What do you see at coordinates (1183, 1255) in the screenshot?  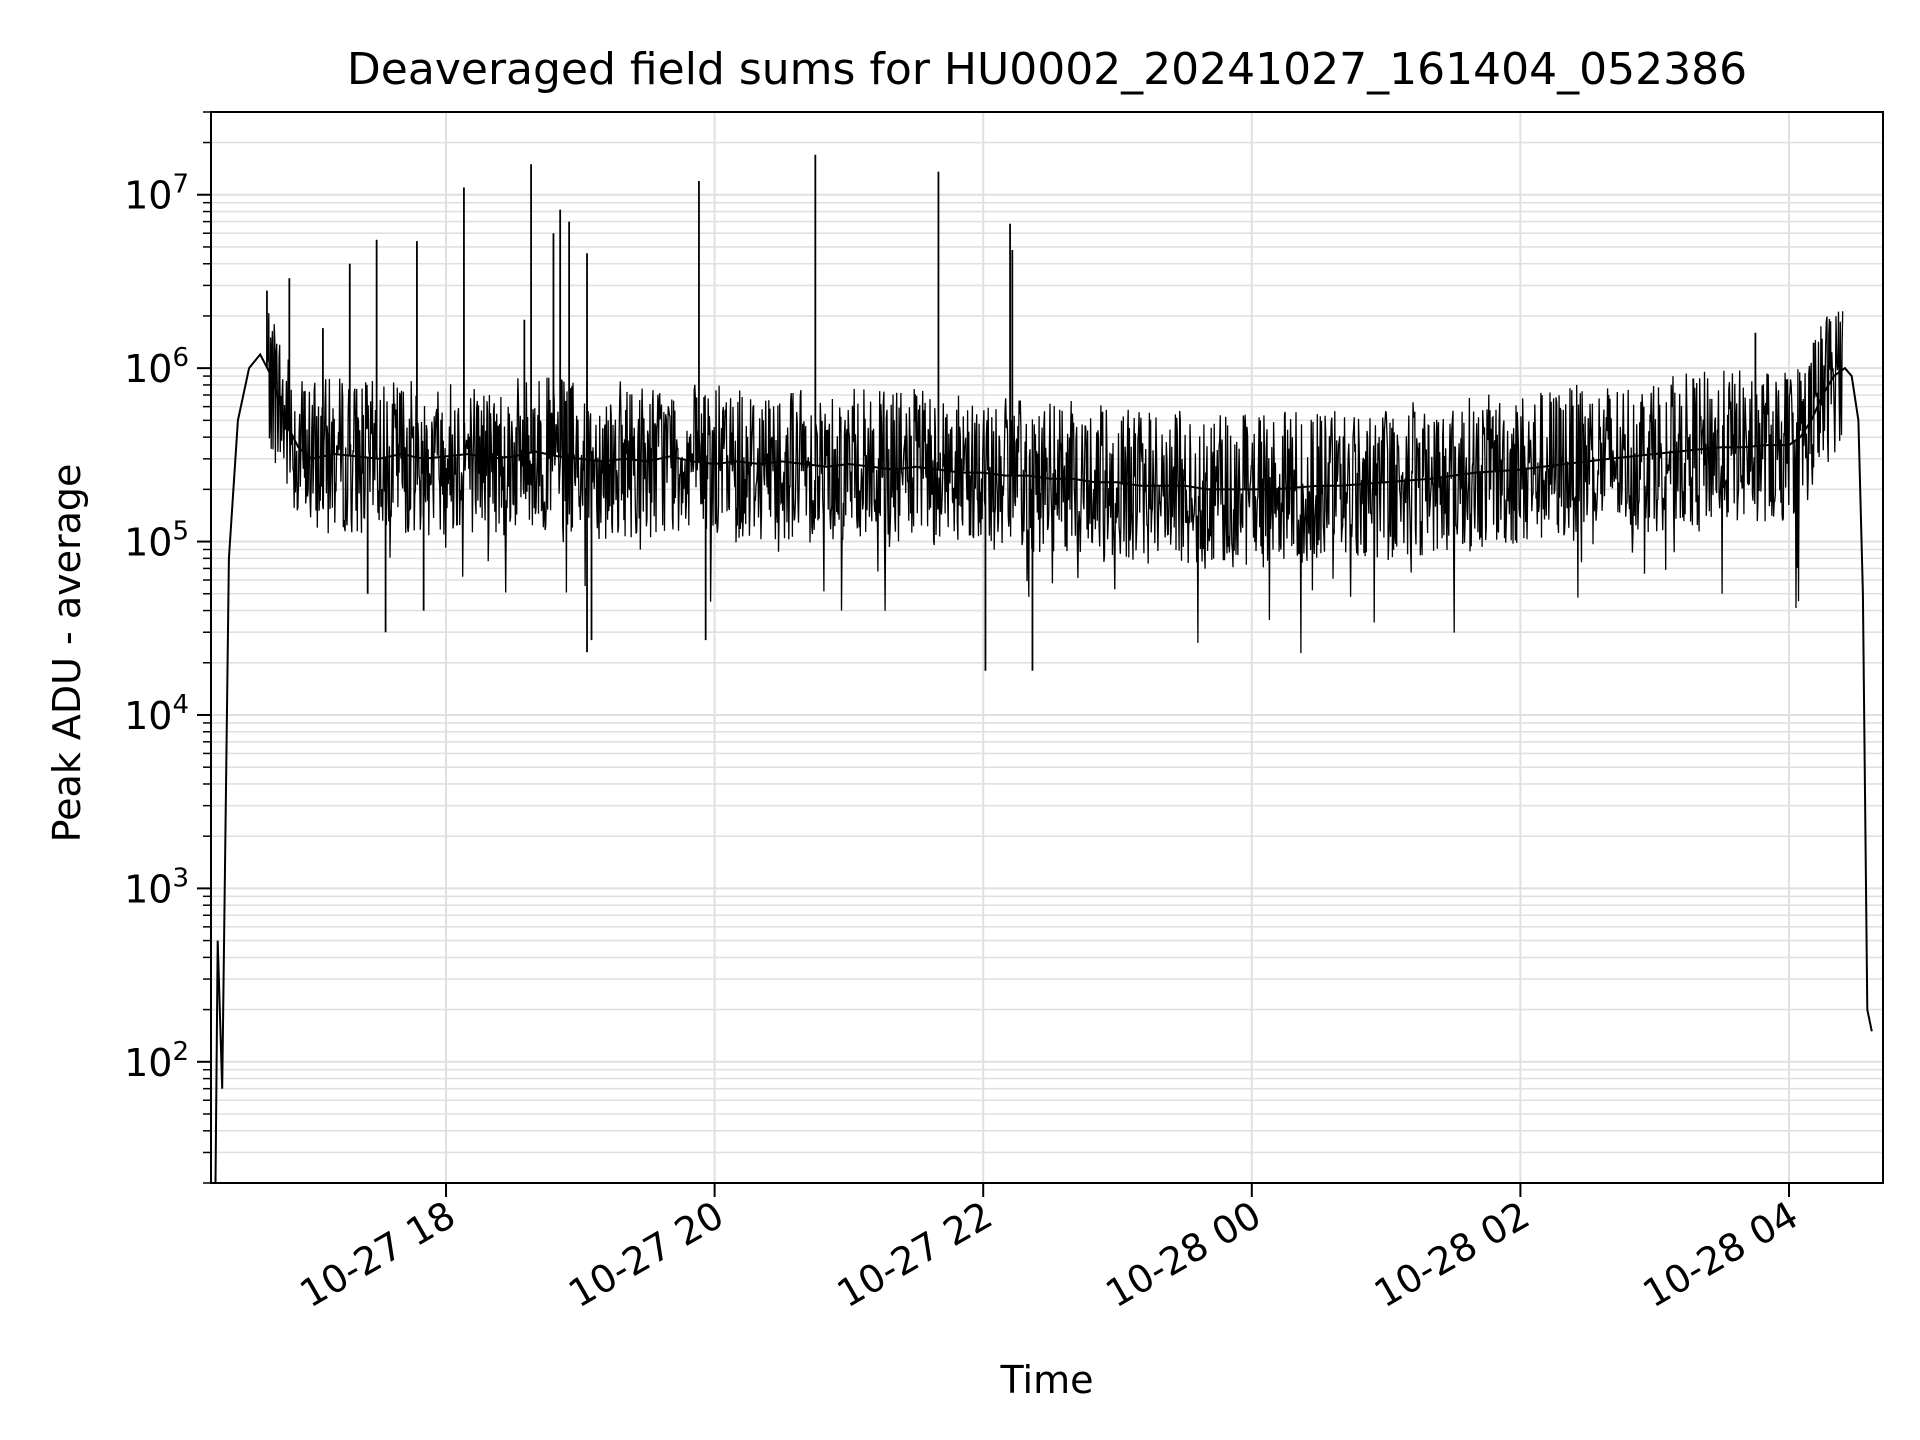 I see `x-tick-label: 10-28 00` at bounding box center [1183, 1255].